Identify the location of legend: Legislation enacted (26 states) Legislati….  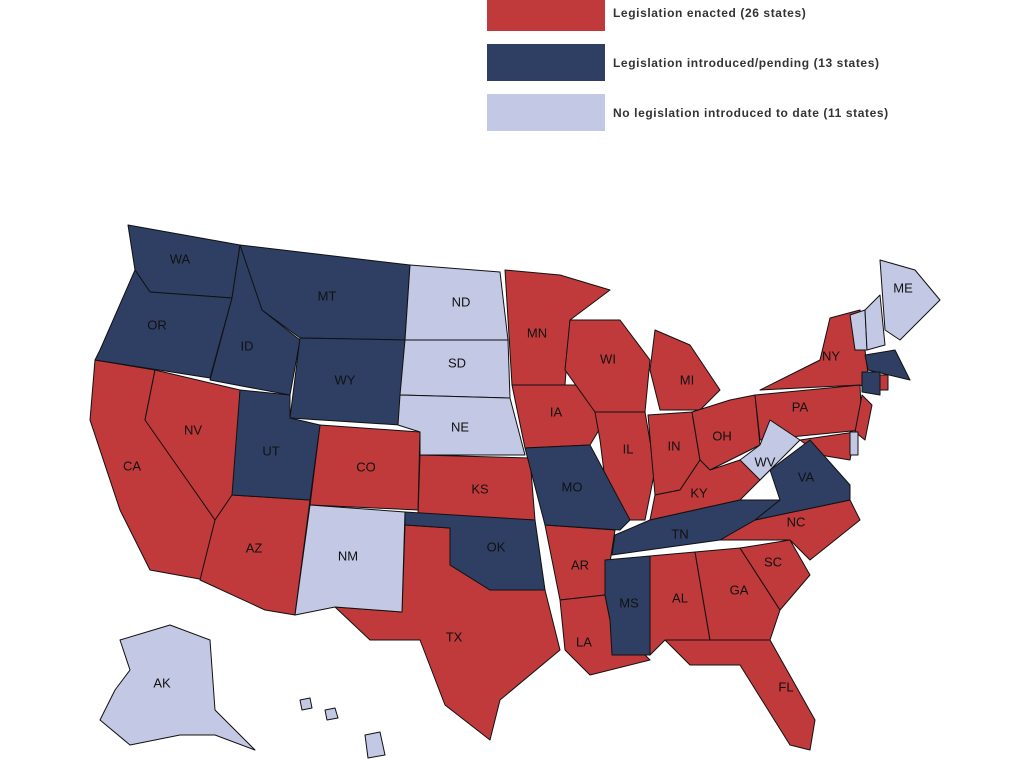
(688, 65).